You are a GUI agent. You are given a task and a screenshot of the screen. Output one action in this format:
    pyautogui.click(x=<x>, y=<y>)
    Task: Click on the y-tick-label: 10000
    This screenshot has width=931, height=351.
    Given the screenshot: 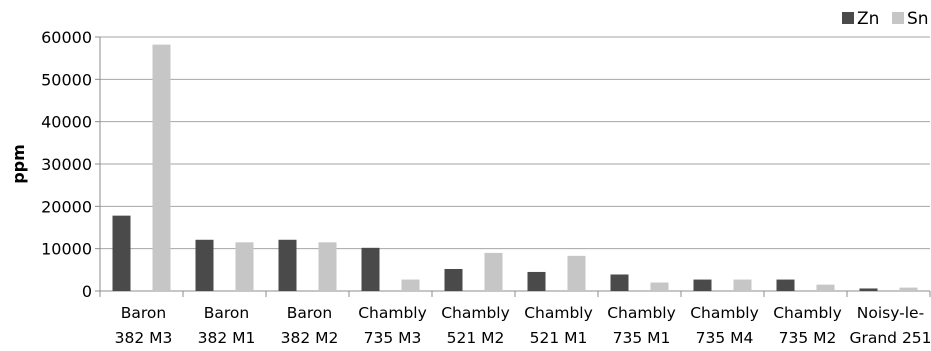 What is the action you would take?
    pyautogui.click(x=66, y=249)
    